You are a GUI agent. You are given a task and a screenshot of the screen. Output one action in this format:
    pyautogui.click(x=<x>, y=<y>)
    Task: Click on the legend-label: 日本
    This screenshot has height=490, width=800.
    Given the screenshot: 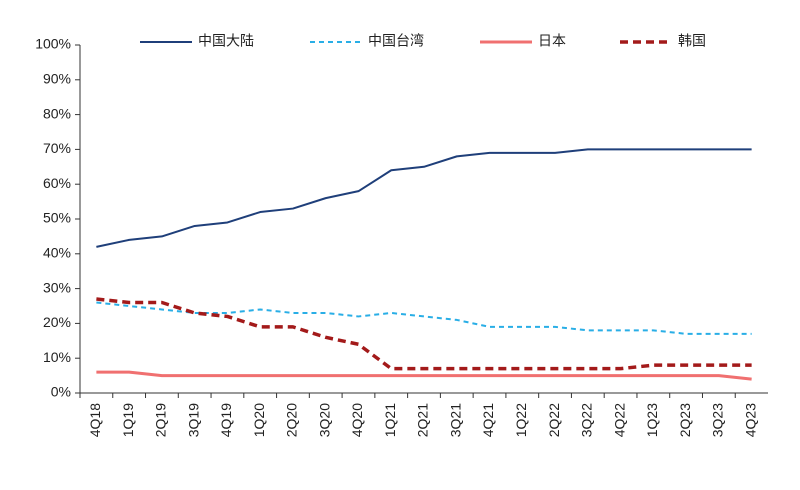 What is the action you would take?
    pyautogui.click(x=552, y=41)
    